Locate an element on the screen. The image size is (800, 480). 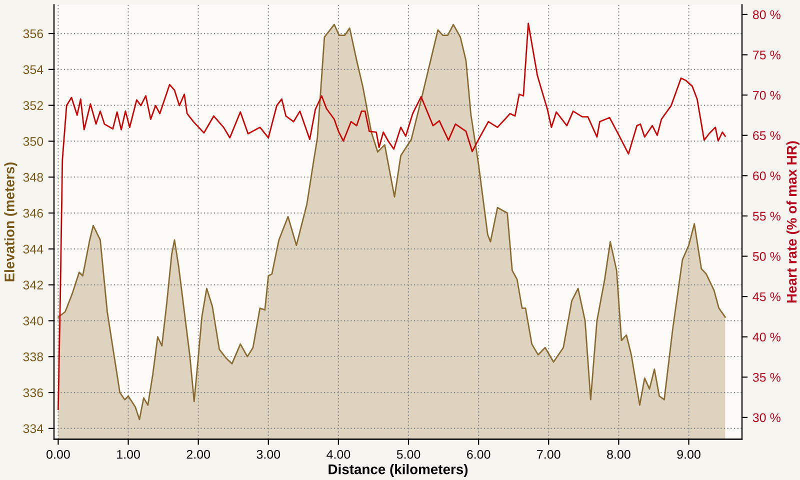
y-tick-label: 342 is located at coordinates (33, 285).